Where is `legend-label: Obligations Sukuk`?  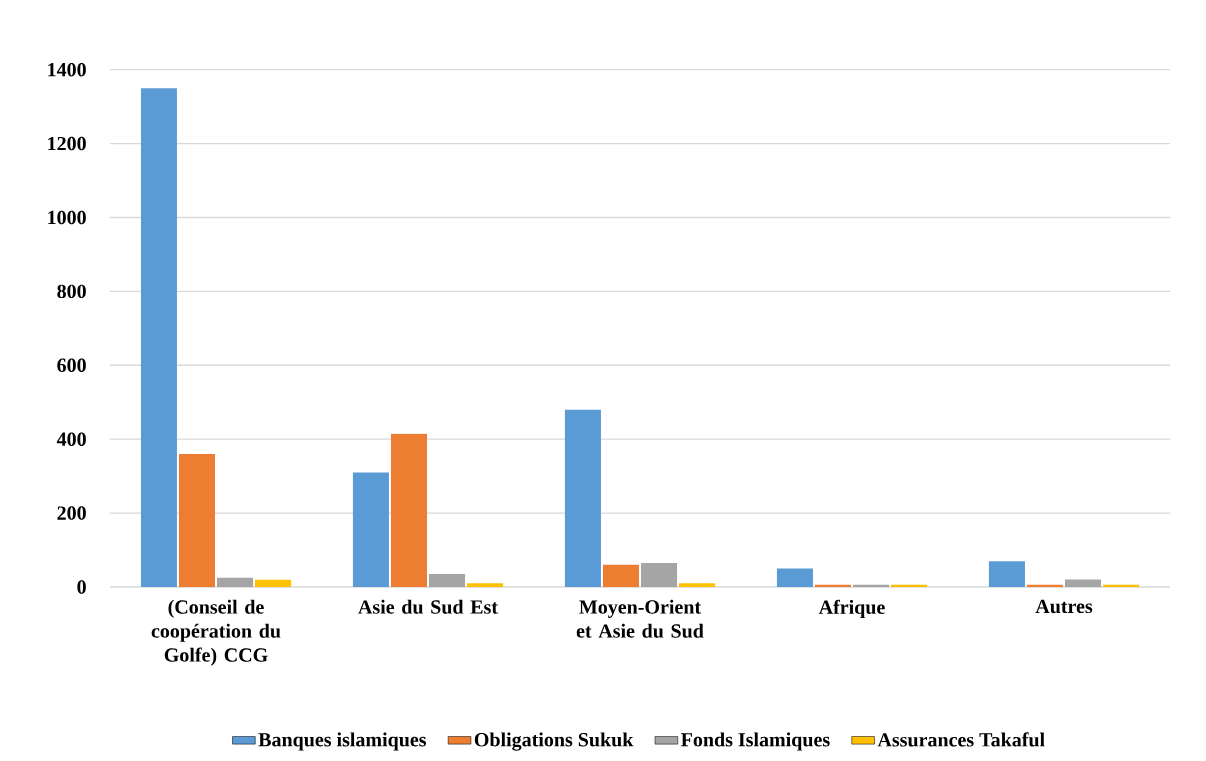 legend-label: Obligations Sukuk is located at coordinates (554, 741).